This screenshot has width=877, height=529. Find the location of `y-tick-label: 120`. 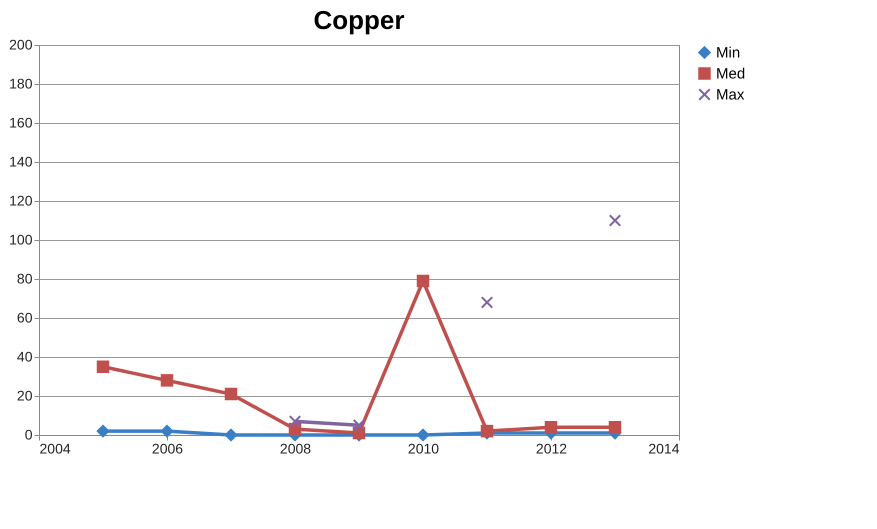

y-tick-label: 120 is located at coordinates (21, 200).